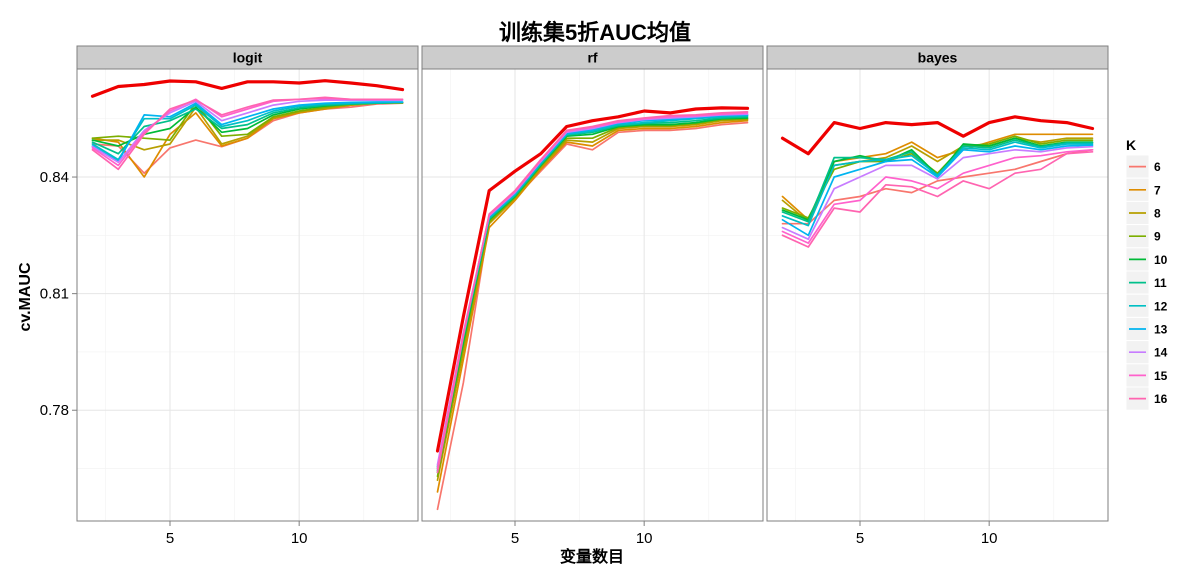 The image size is (1203, 578). What do you see at coordinates (1161, 399) in the screenshot?
I see `legend-label: 16` at bounding box center [1161, 399].